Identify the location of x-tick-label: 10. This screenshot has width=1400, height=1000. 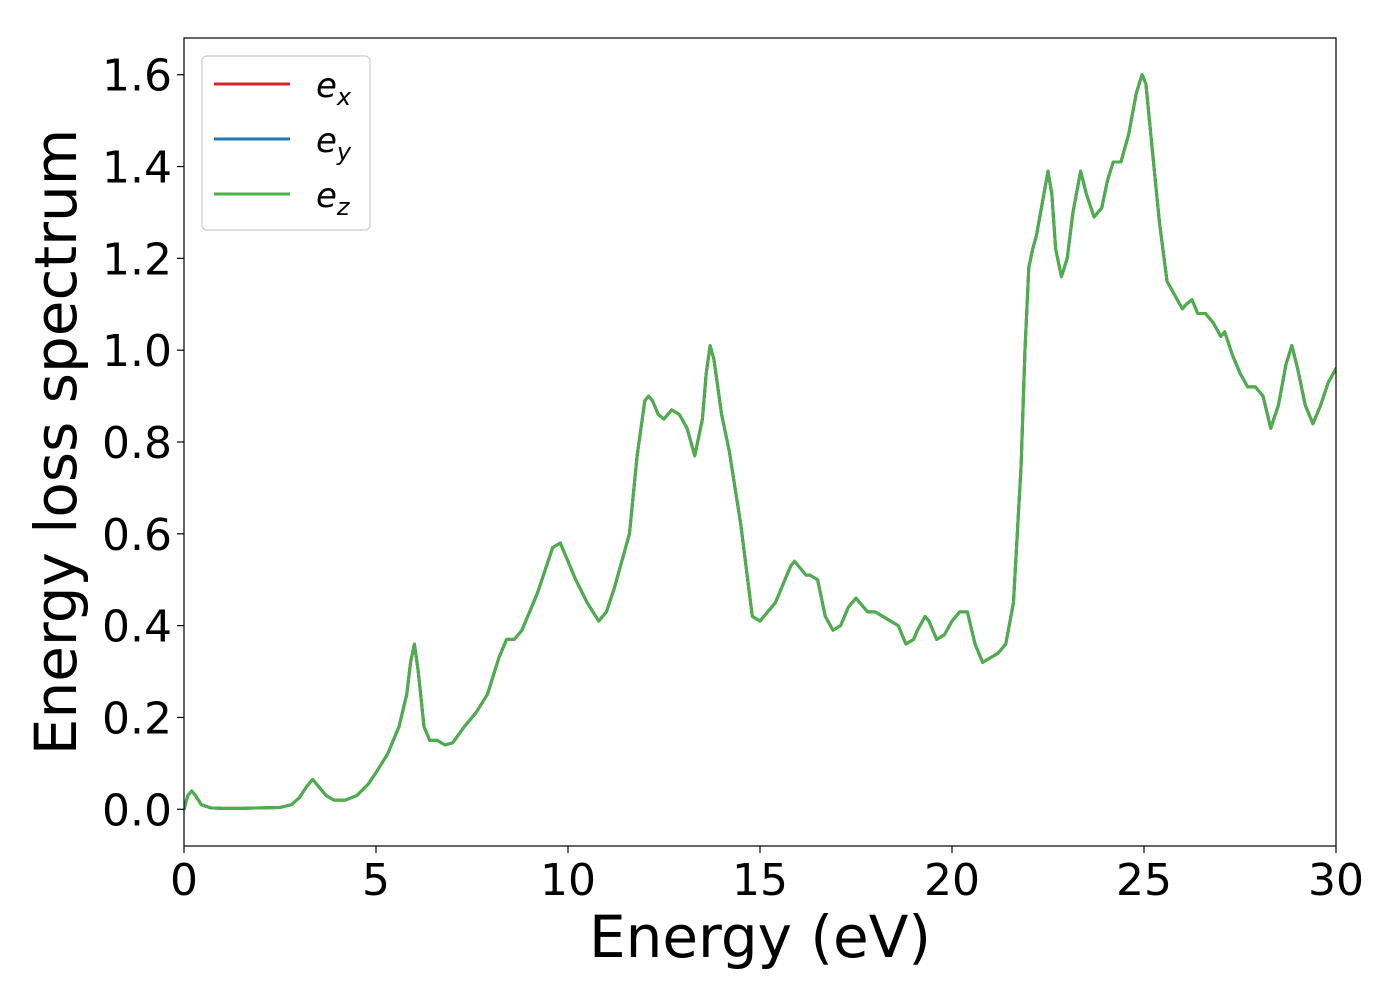
(568, 880).